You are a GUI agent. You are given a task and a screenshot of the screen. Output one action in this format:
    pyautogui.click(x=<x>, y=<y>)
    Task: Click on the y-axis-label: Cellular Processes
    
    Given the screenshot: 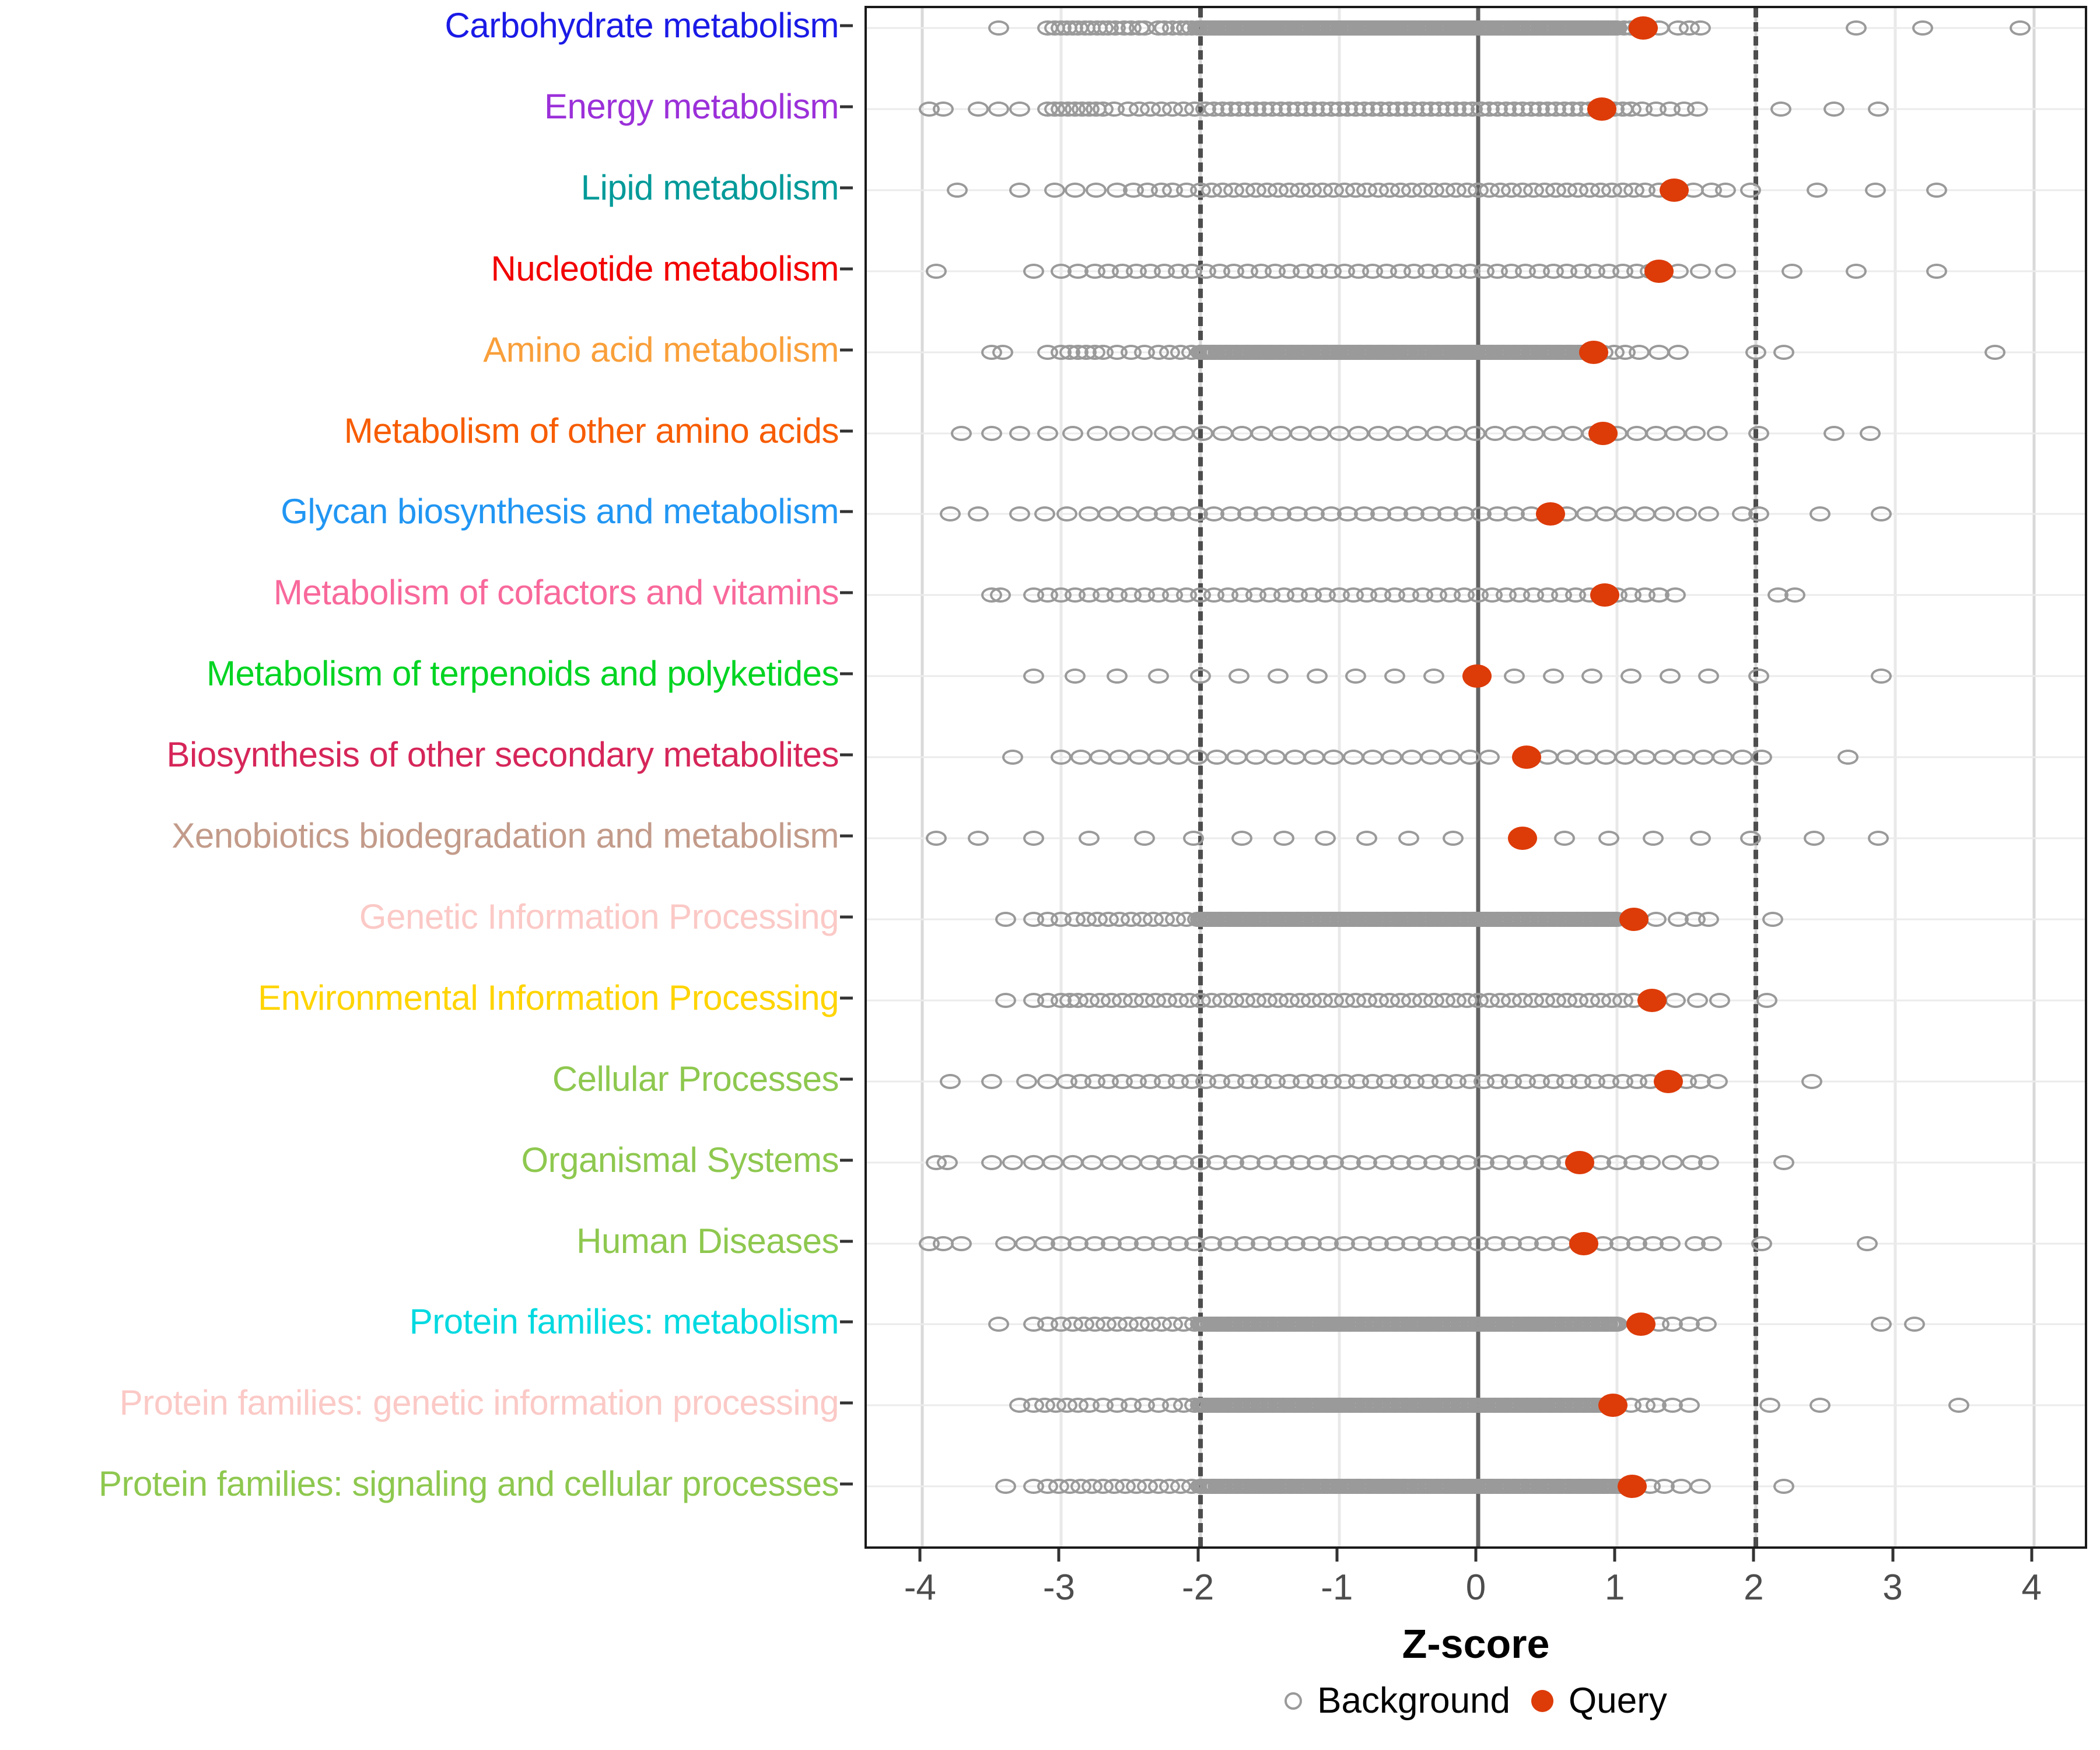 What is the action you would take?
    pyautogui.click(x=695, y=1078)
    